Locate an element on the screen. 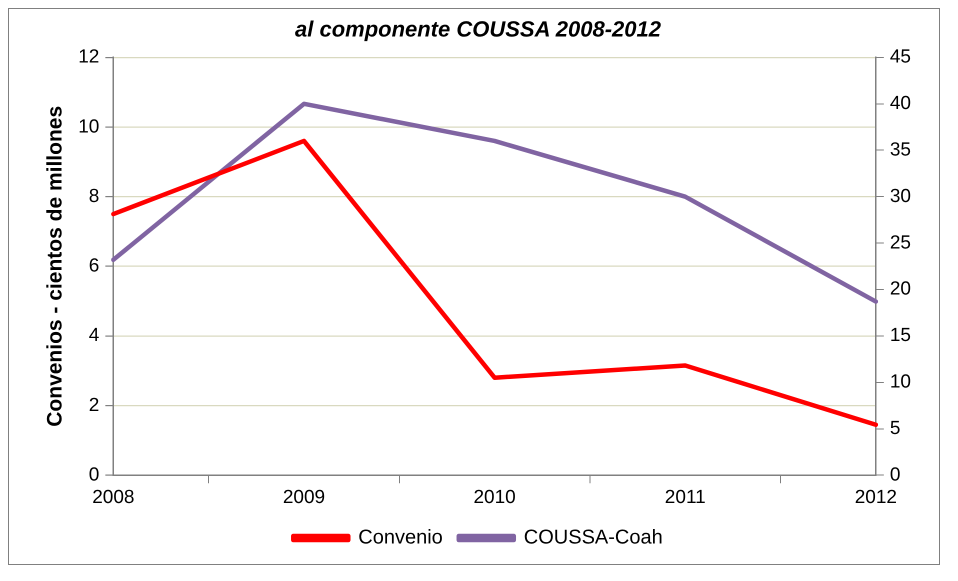 The image size is (958, 581). y2-tick-label: 25 is located at coordinates (901, 243).